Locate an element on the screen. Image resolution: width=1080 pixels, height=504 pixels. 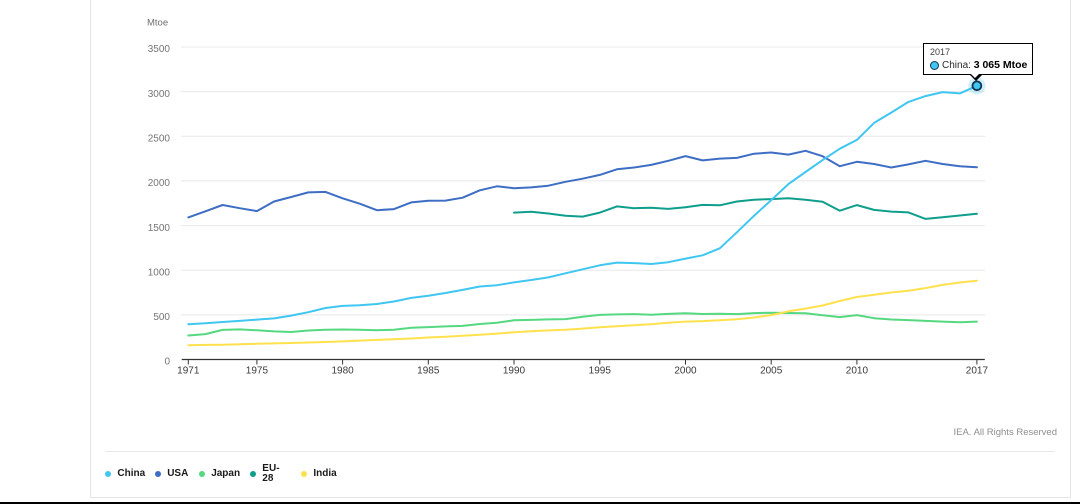
svg-text: 2017 is located at coordinates (977, 371).